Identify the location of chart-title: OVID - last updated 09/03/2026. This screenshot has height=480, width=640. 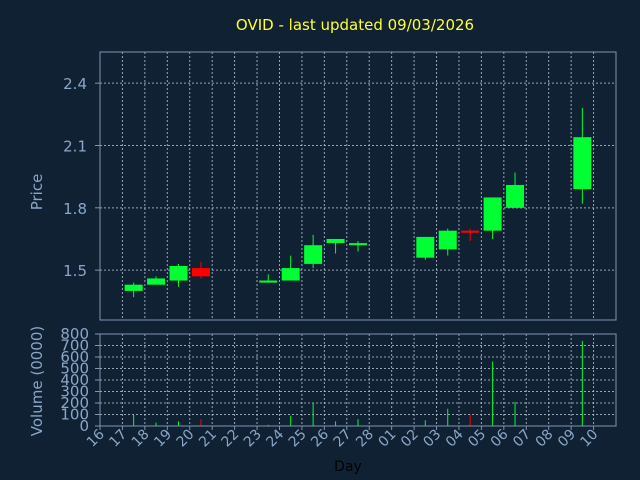
(355, 25).